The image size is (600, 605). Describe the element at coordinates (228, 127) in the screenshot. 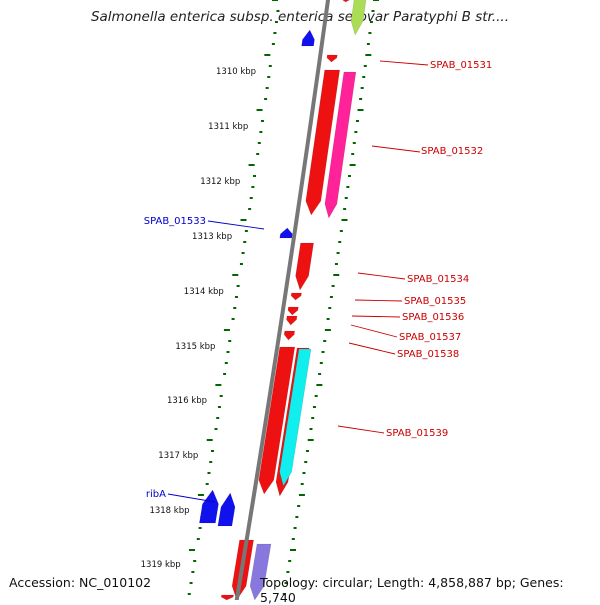

I see `tick-label: 1311 kbp` at that location.